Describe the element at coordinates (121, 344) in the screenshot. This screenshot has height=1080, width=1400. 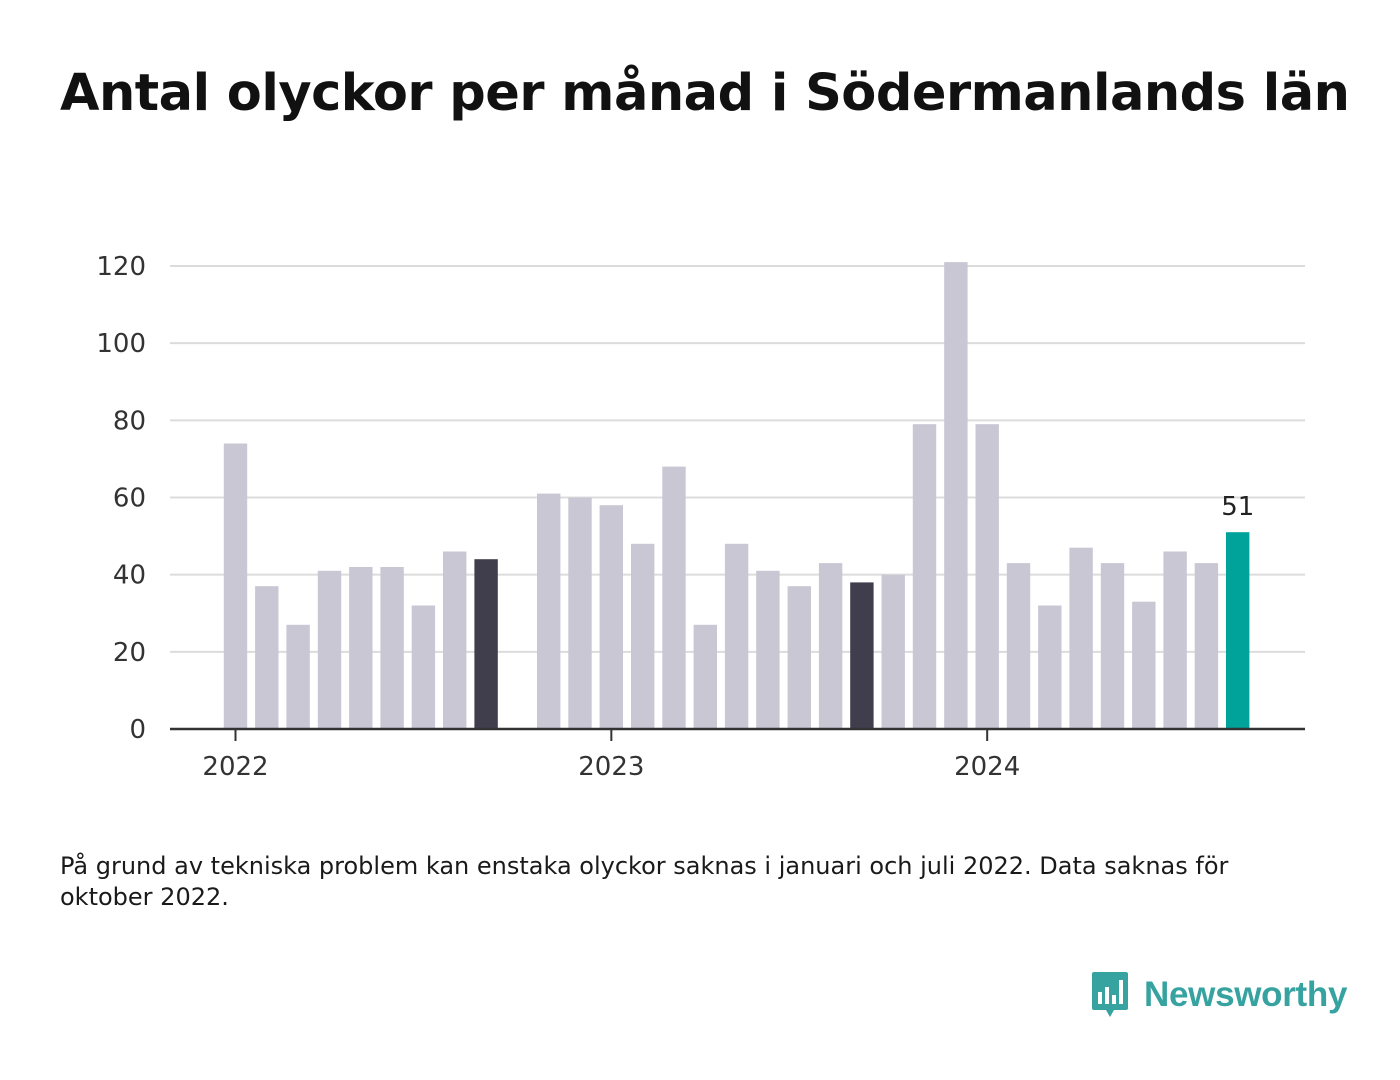
I see `y-tick-label: 100` at that location.